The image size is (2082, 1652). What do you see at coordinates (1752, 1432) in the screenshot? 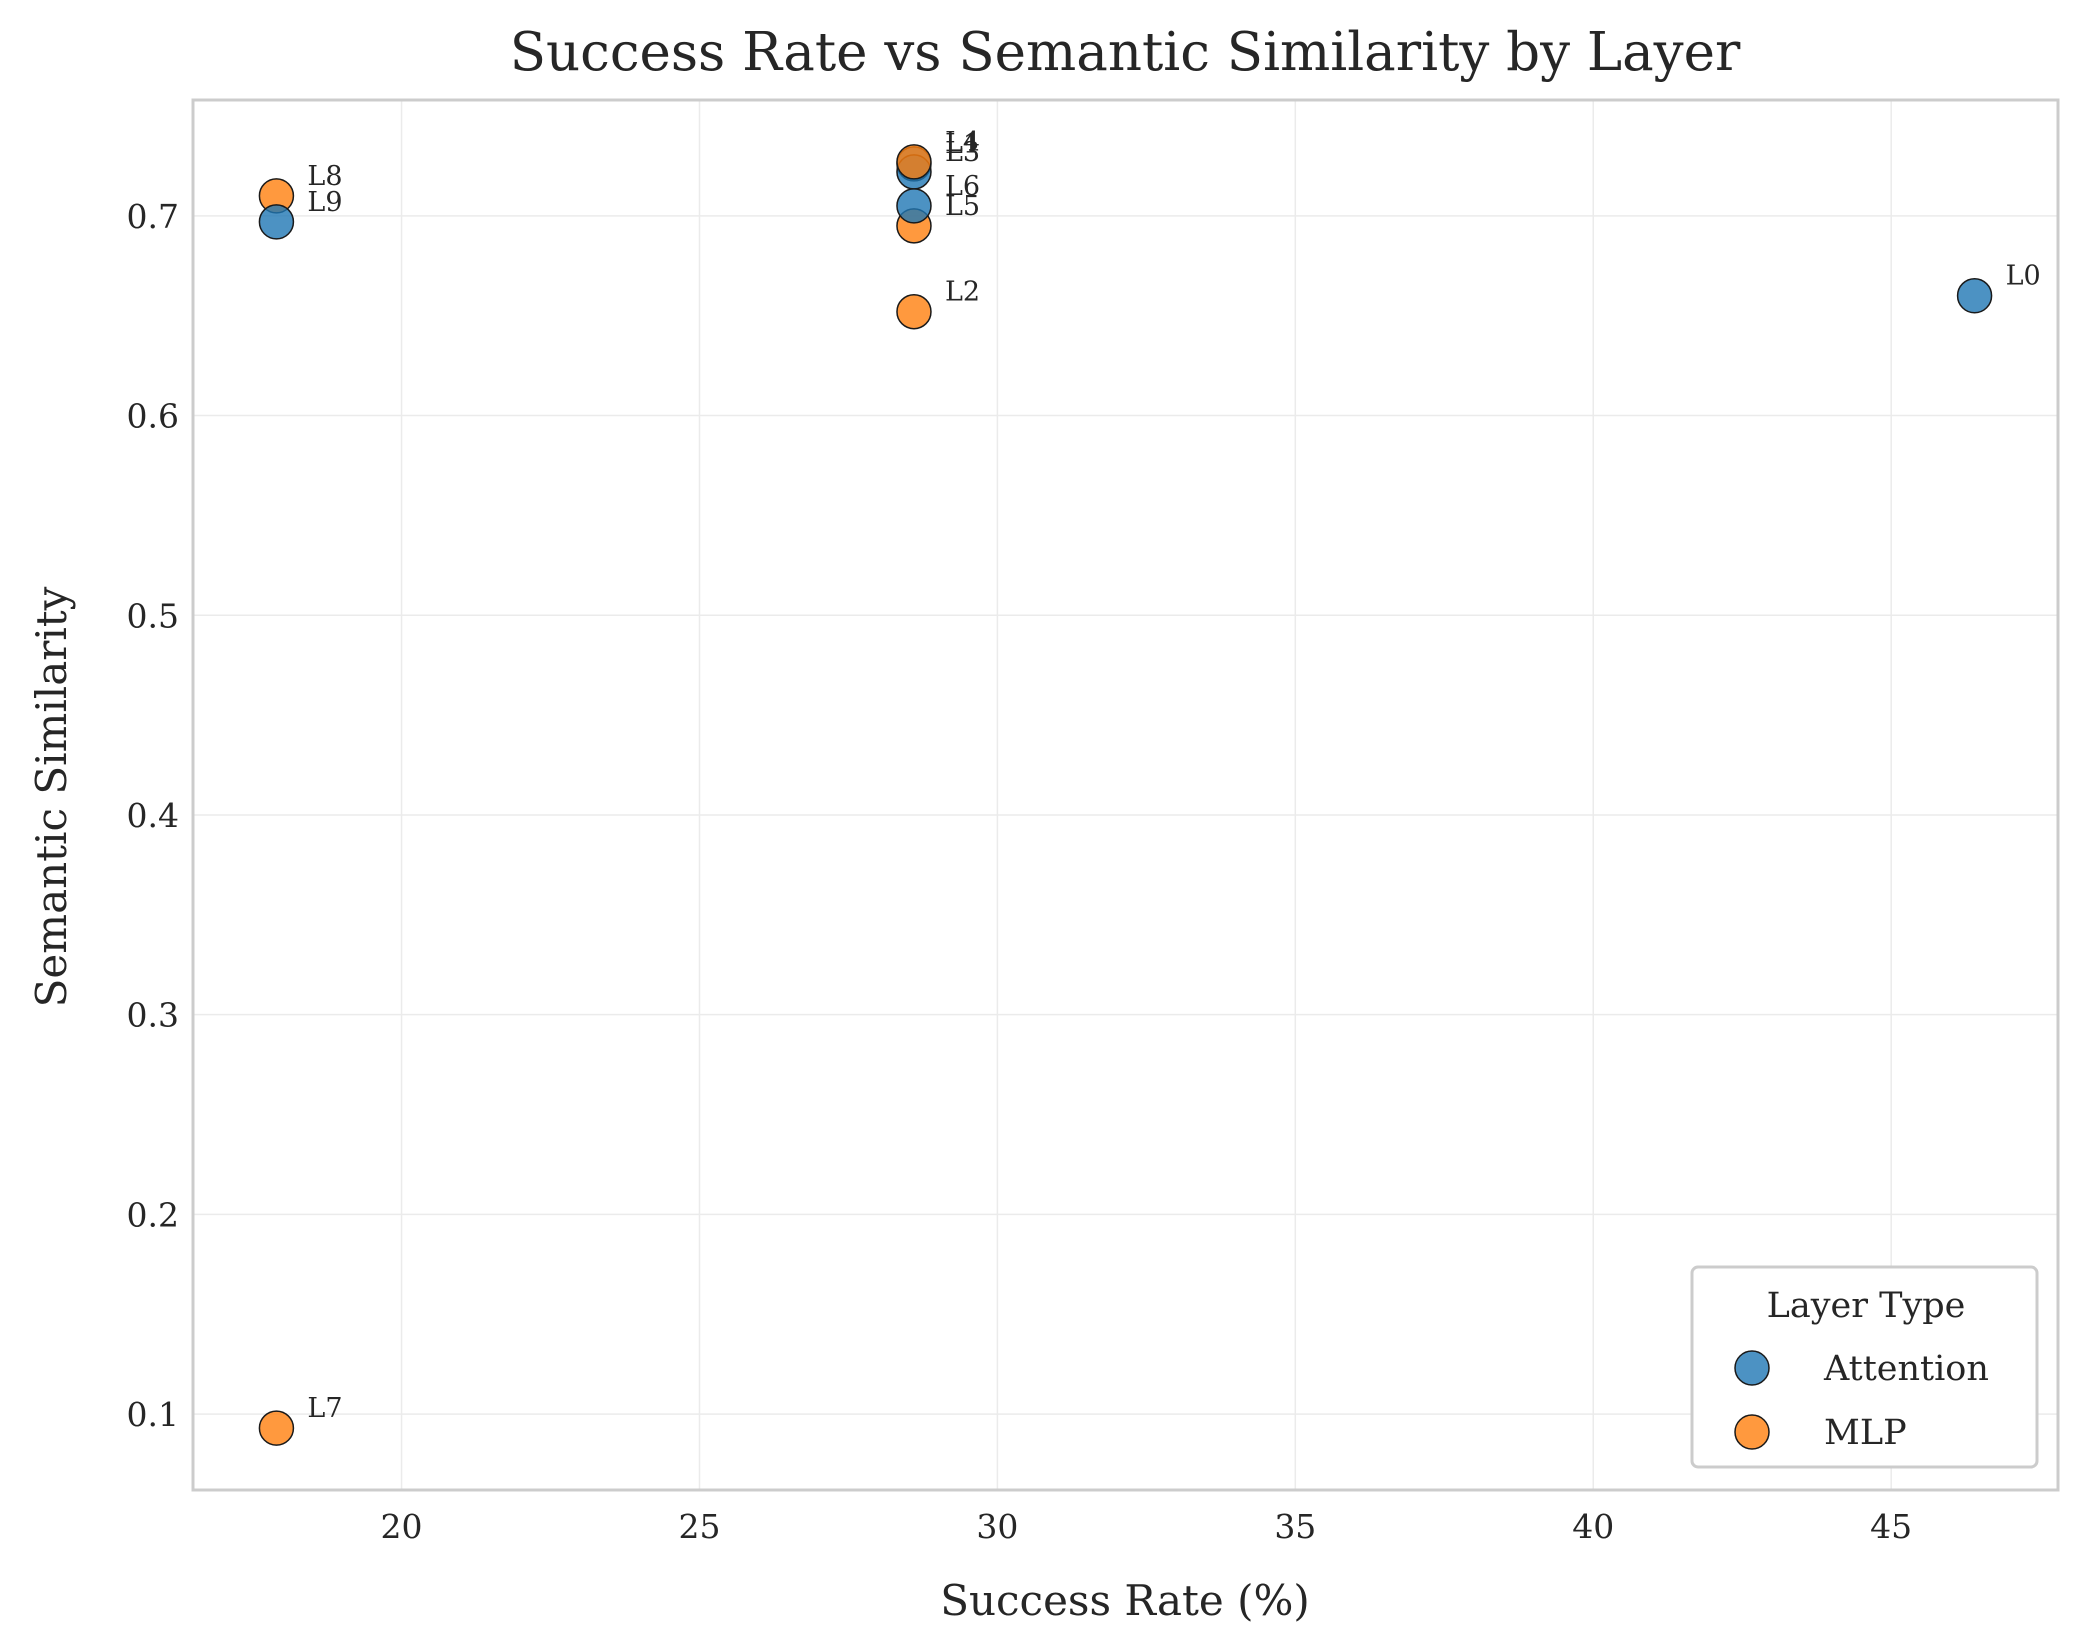
I see `legend-marker-mlp` at bounding box center [1752, 1432].